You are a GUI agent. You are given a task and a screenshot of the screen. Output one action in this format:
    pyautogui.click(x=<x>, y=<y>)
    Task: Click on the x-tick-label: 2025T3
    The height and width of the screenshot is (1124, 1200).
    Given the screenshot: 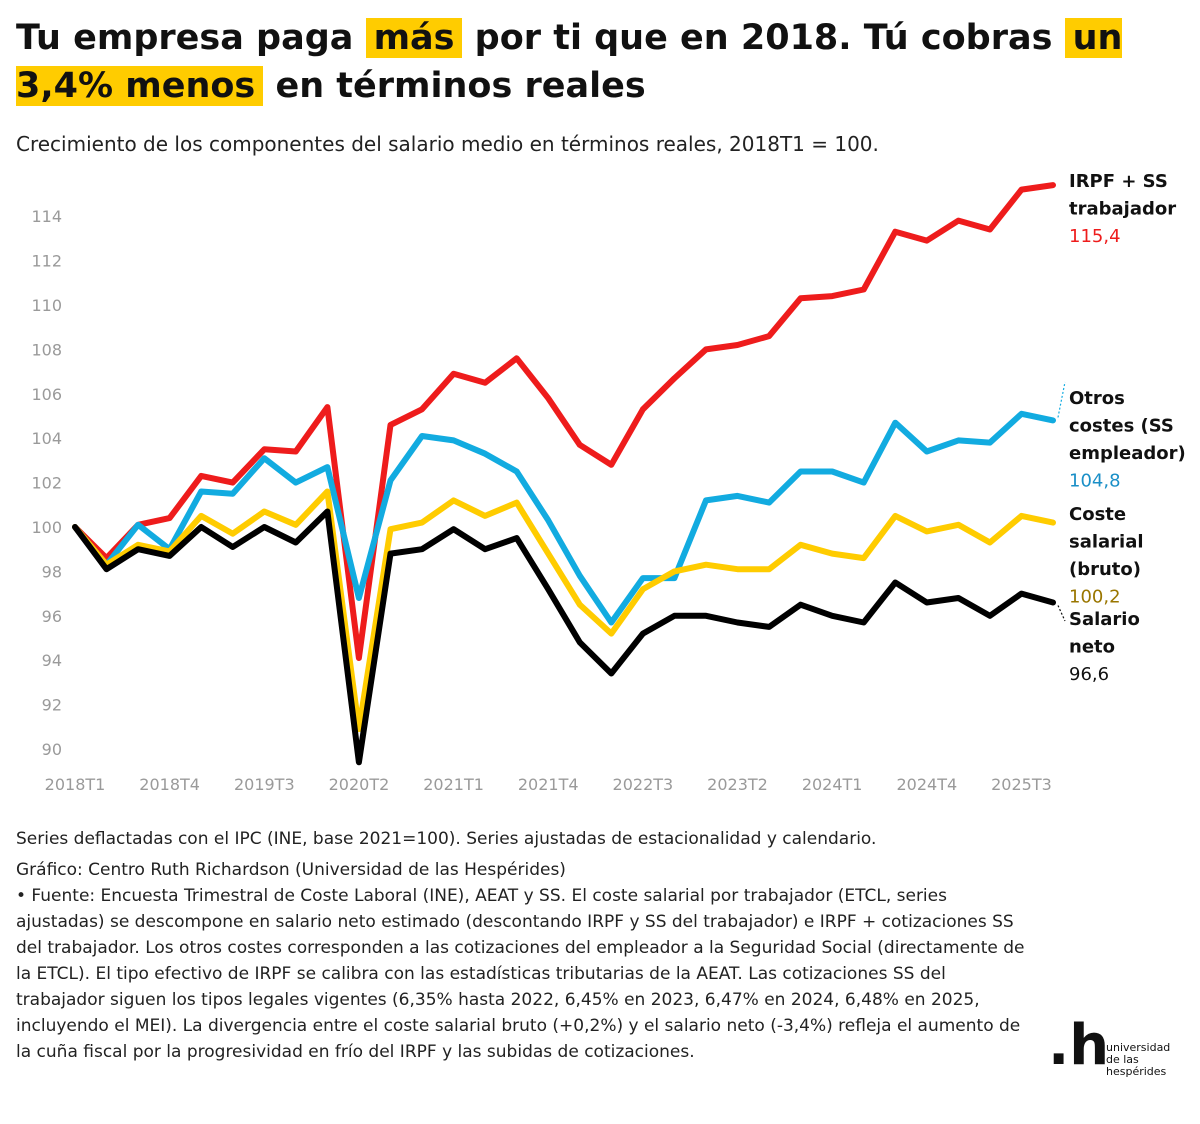 What is the action you would take?
    pyautogui.click(x=1021, y=784)
    